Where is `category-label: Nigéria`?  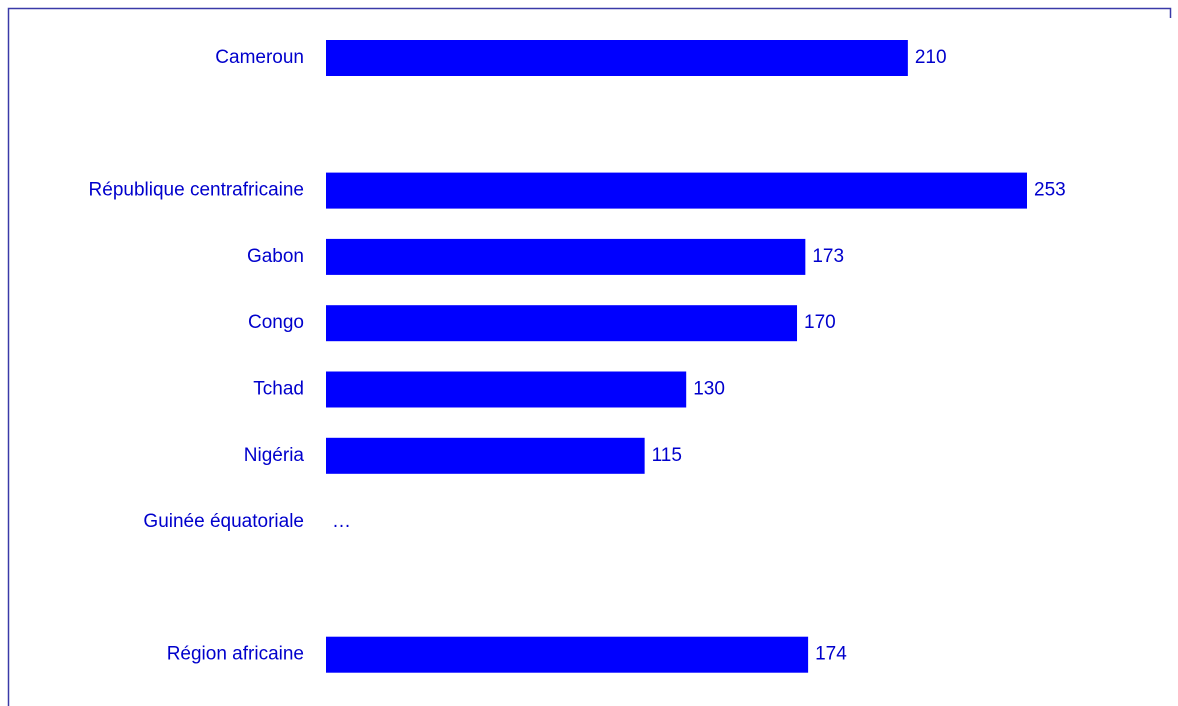
category-label: Nigéria is located at coordinates (274, 455).